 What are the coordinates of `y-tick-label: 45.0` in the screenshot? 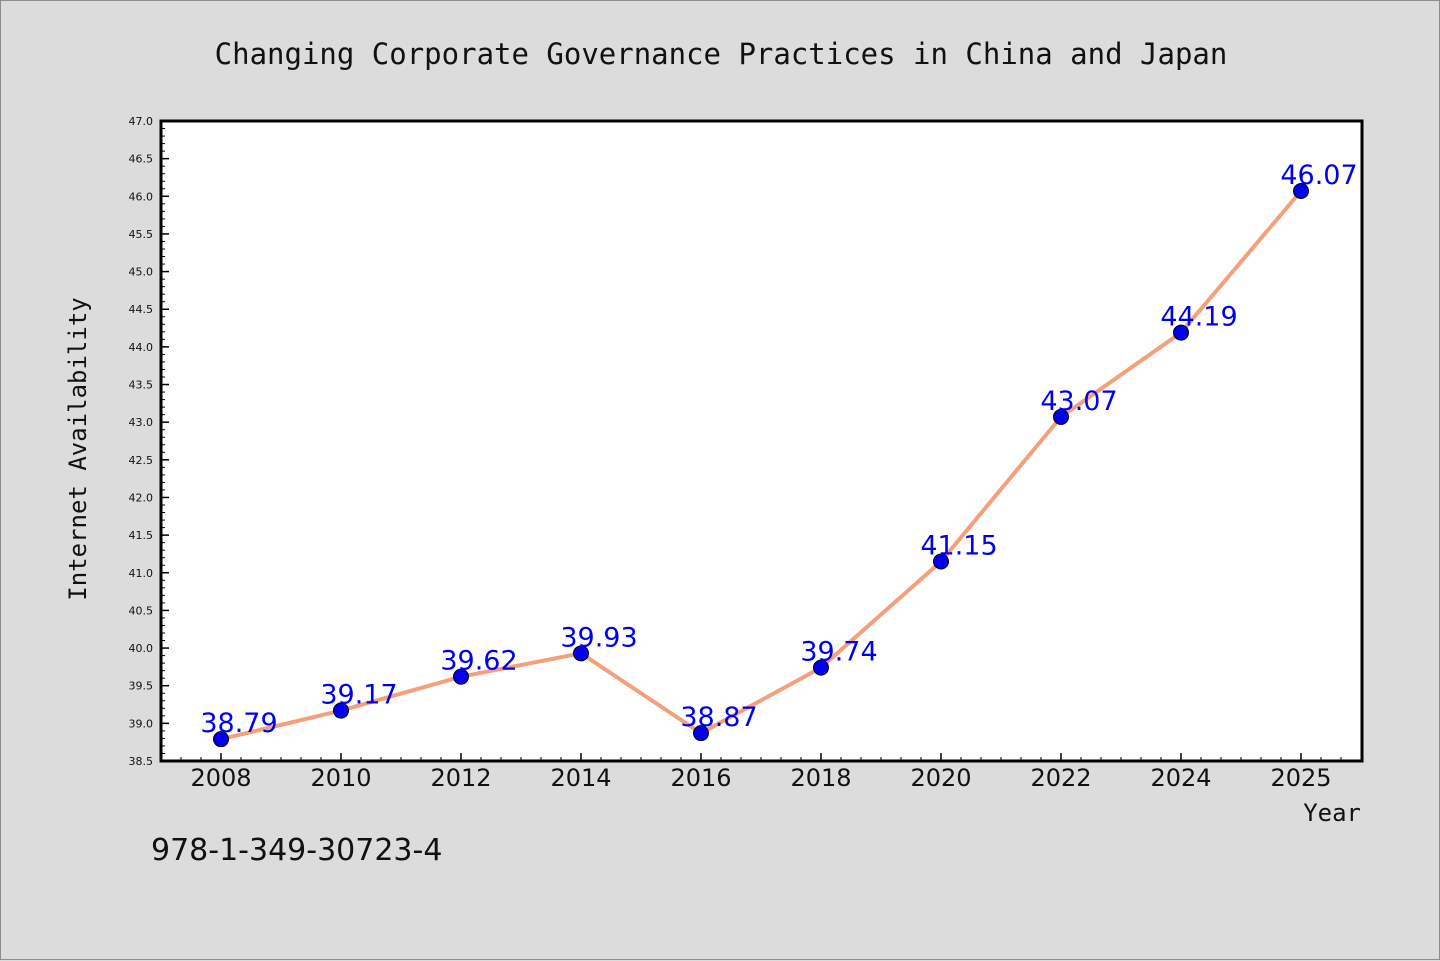 It's located at (141, 272).